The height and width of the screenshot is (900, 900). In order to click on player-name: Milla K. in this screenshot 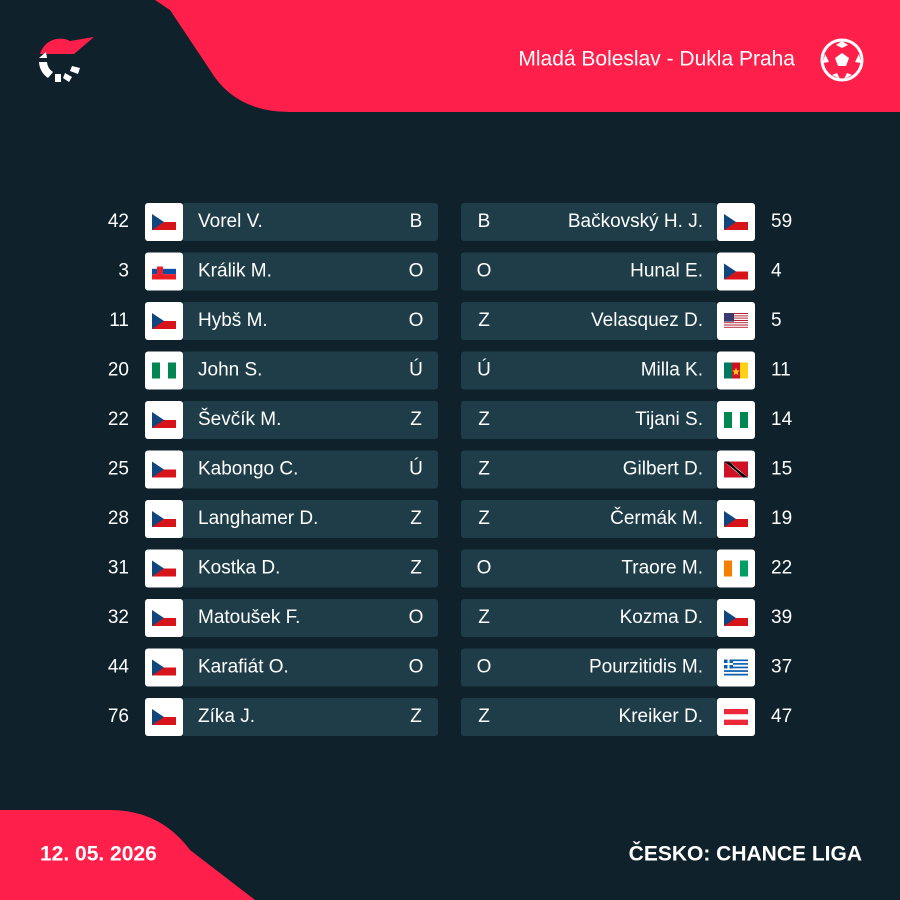, I will do `click(672, 370)`.